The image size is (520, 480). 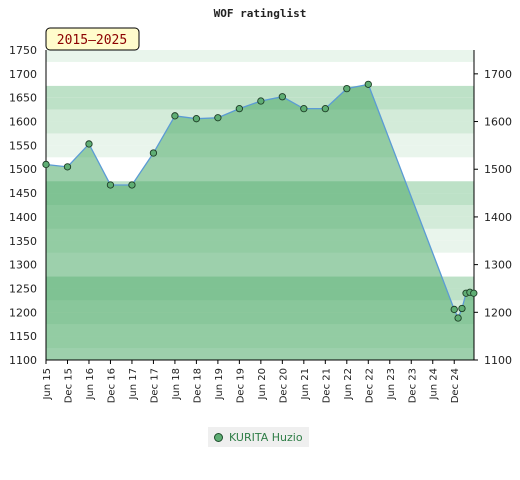 What do you see at coordinates (197, 385) in the screenshot?
I see `x-tick-label: Dec 18` at bounding box center [197, 385].